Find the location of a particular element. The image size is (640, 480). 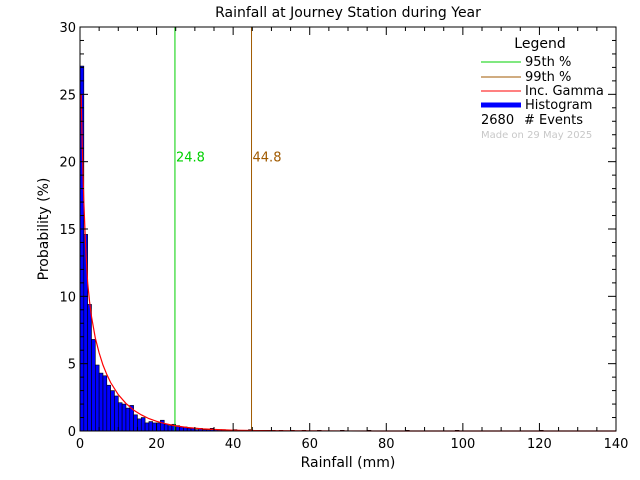

legend-entry-histogram: Histogram is located at coordinates (558, 105).